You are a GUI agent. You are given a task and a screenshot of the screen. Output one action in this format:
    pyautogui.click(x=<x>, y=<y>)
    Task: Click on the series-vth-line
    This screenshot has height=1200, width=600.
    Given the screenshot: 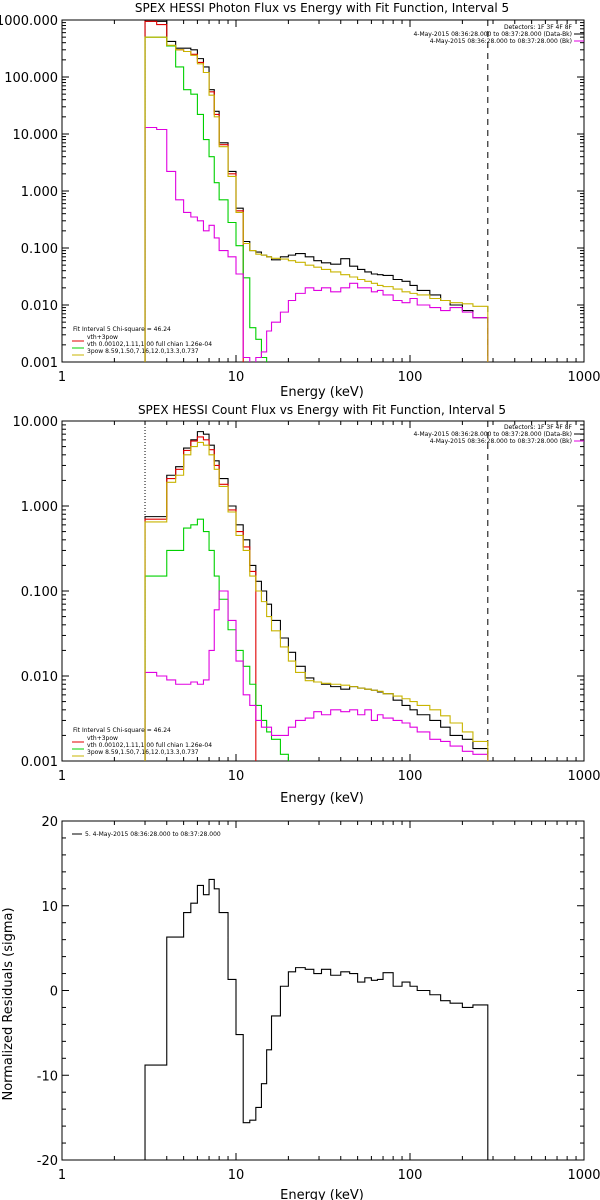 What is the action you would take?
    pyautogui.click(x=208, y=199)
    